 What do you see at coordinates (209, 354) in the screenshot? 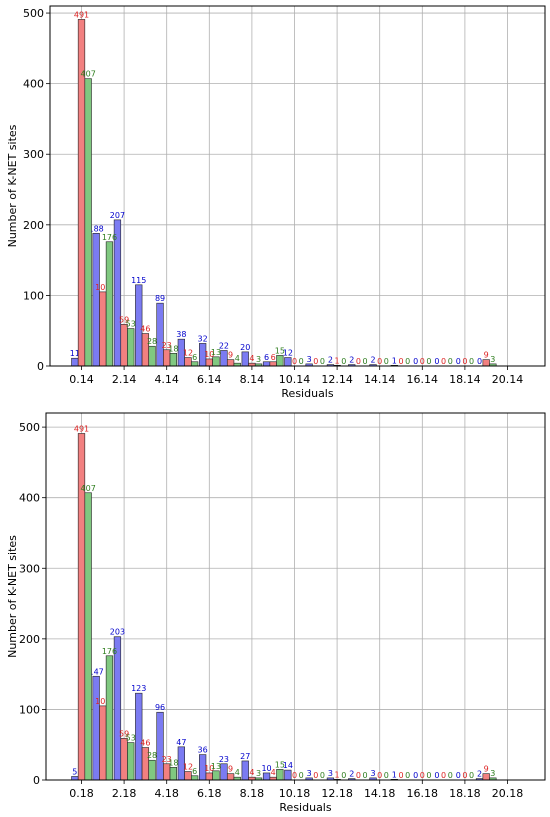
I see `data-label: 10` at bounding box center [209, 354].